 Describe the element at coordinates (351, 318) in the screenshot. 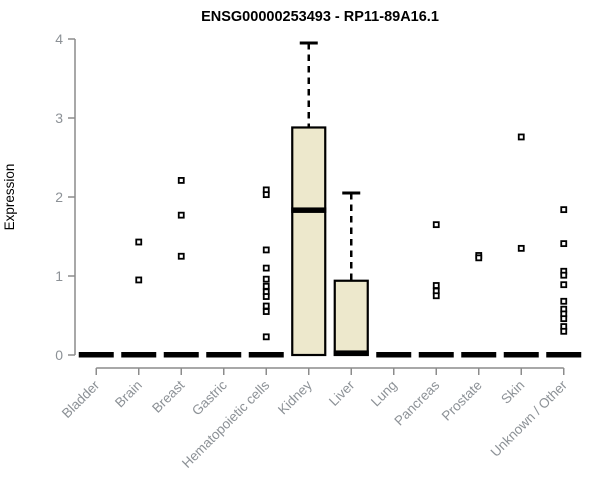

I see `box-liver` at that location.